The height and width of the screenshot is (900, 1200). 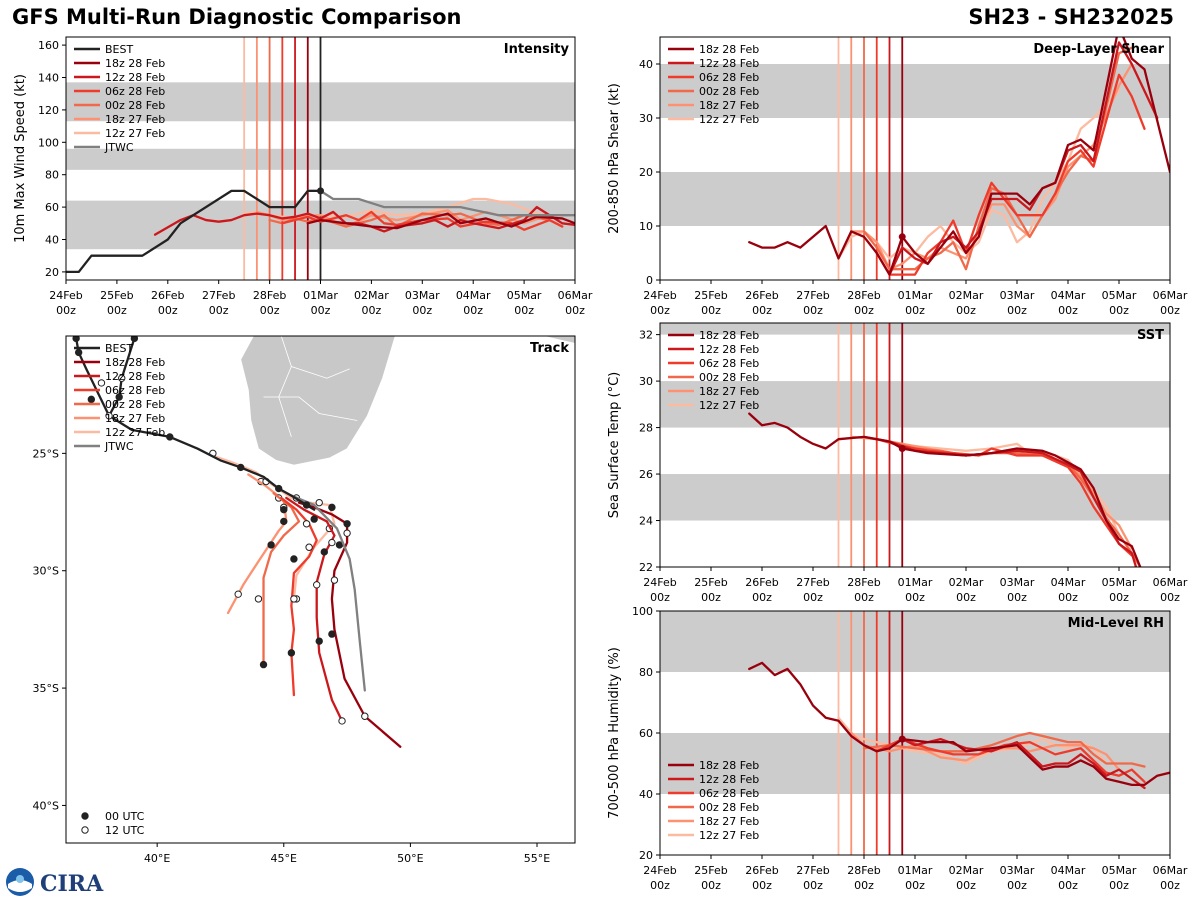 I want to click on y-tick-label: 40, so click(x=646, y=64).